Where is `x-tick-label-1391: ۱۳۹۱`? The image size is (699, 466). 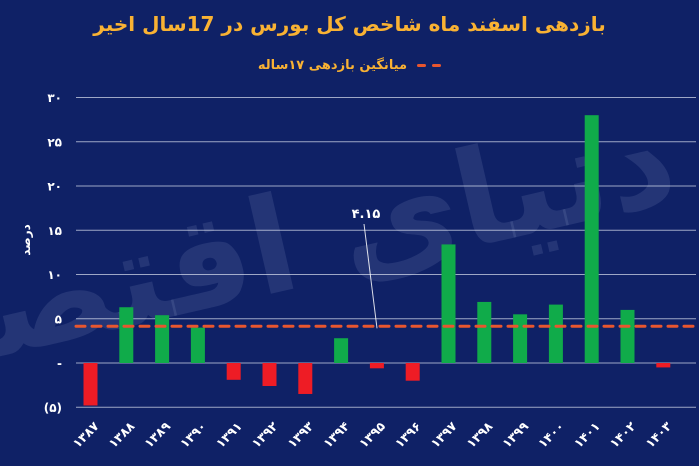
x-tick-label-1391: ۱۳۹۱ is located at coordinates (229, 435).